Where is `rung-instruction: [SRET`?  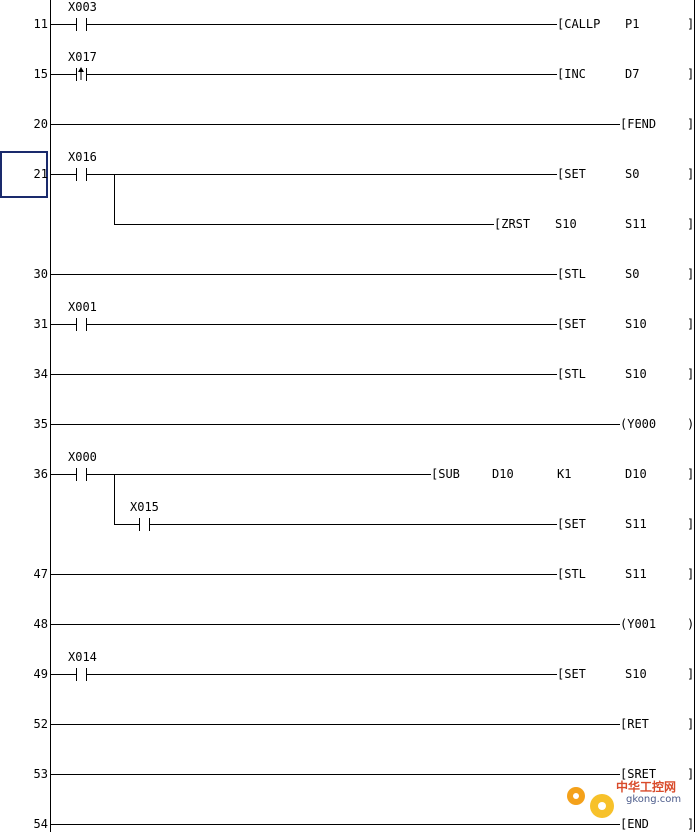 rung-instruction: [SRET is located at coordinates (638, 774).